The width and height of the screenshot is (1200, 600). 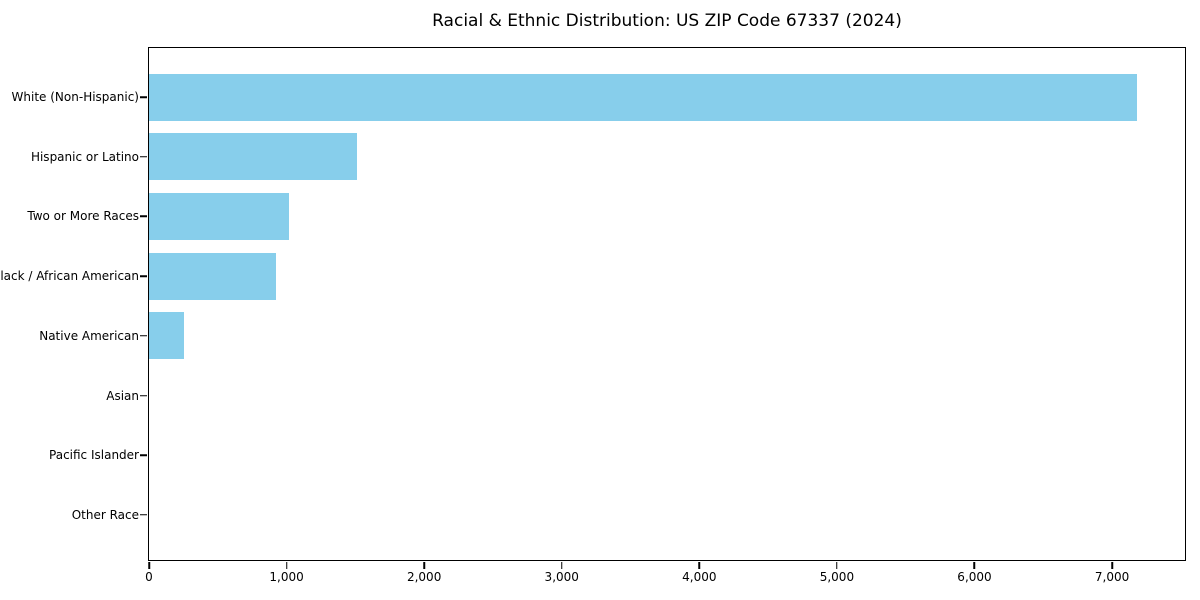 I want to click on bar-native-american, so click(x=167, y=336).